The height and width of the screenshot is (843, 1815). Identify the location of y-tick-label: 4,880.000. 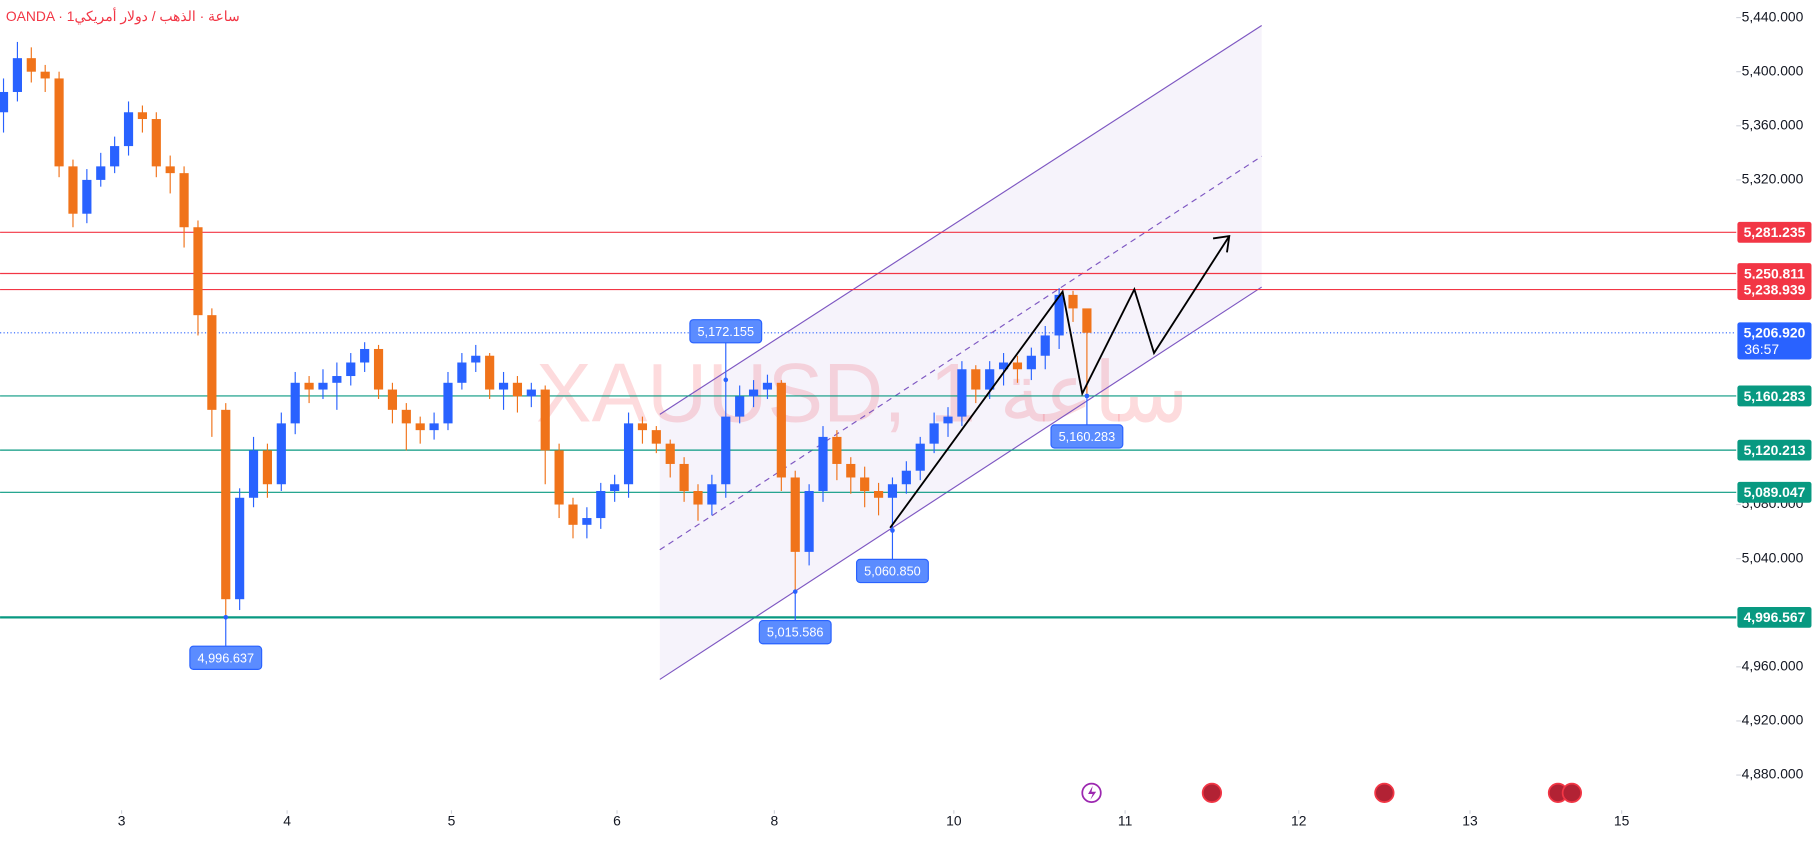
(1773, 774).